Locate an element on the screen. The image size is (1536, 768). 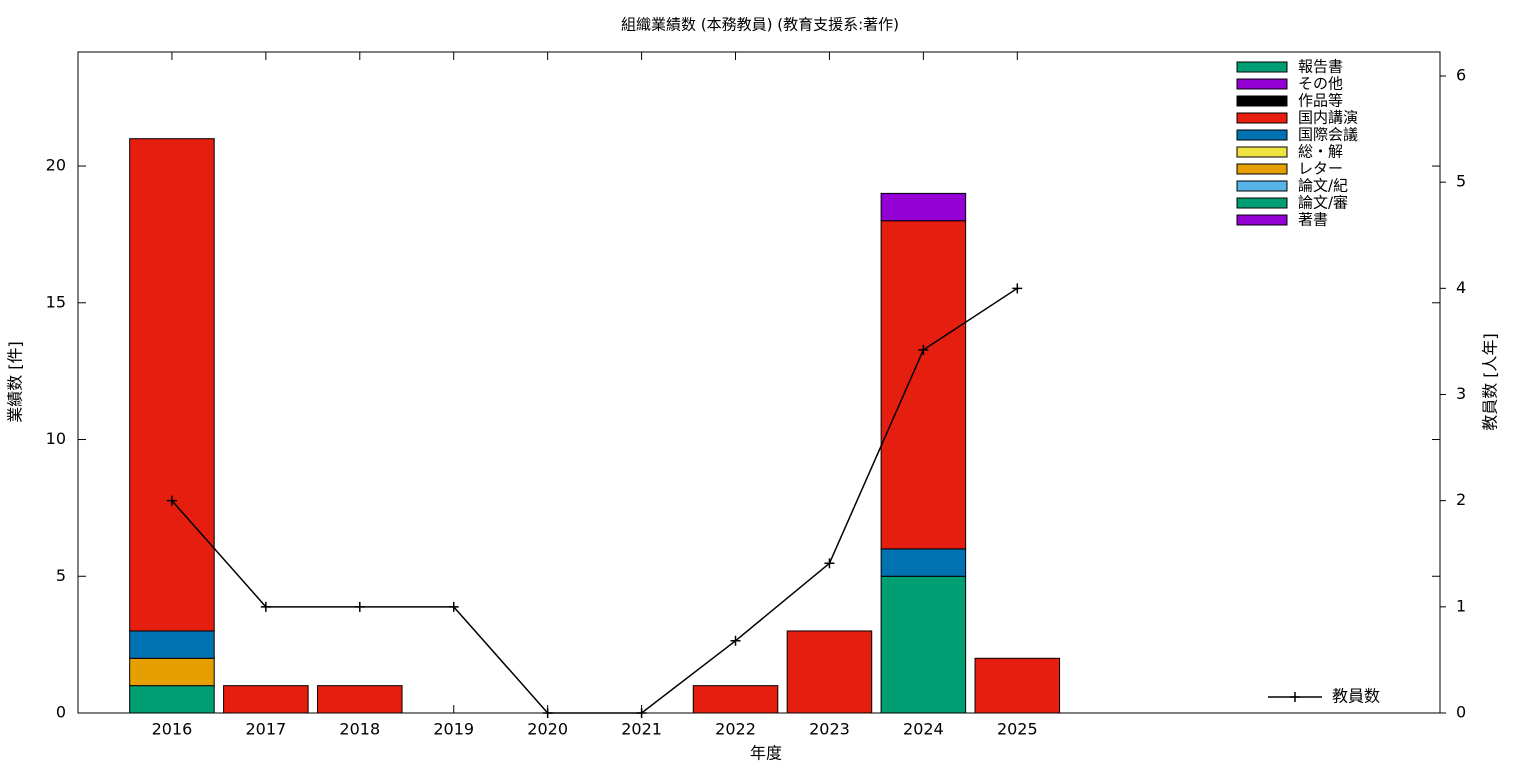
legend-label: レター is located at coordinates (1320, 169).